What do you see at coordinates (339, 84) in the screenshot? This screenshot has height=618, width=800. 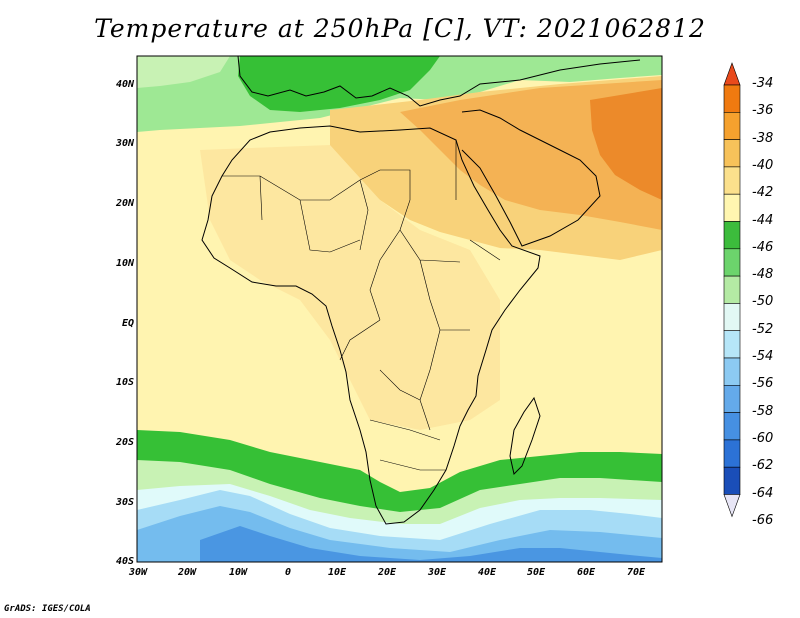 I see `field-green-dark-north` at bounding box center [339, 84].